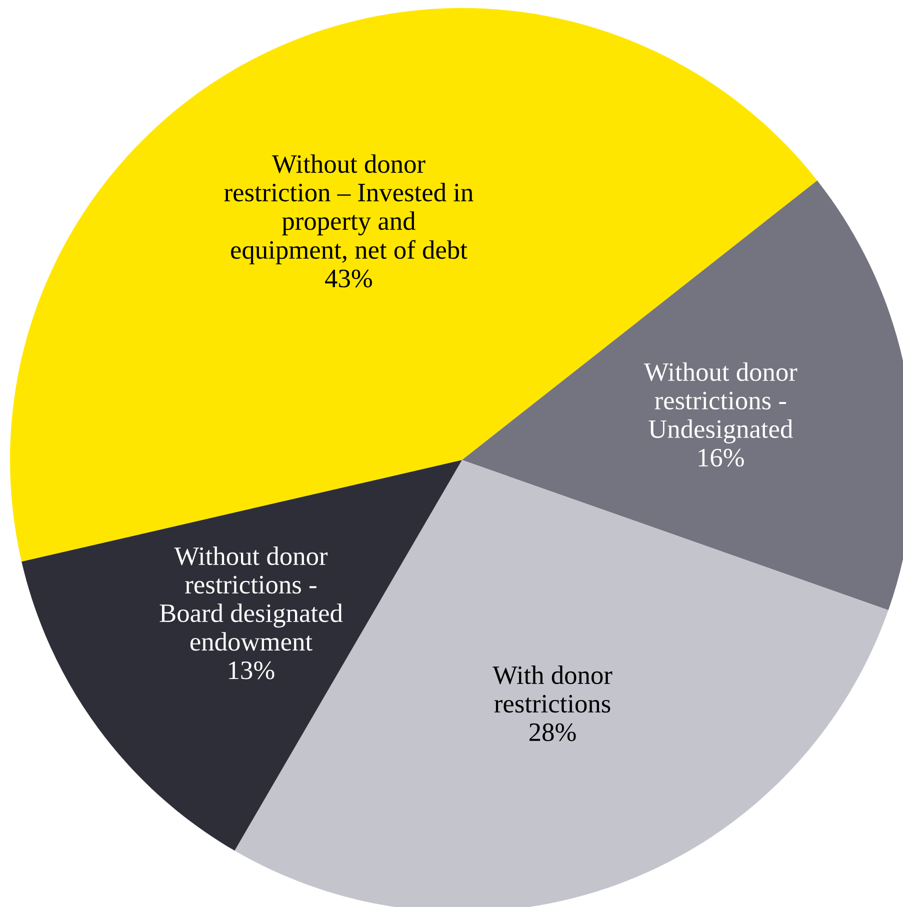 The height and width of the screenshot is (907, 903). I want to click on slice-label: Without donor restriction – Invested in property and equipment, net of debt, so click(349, 209).